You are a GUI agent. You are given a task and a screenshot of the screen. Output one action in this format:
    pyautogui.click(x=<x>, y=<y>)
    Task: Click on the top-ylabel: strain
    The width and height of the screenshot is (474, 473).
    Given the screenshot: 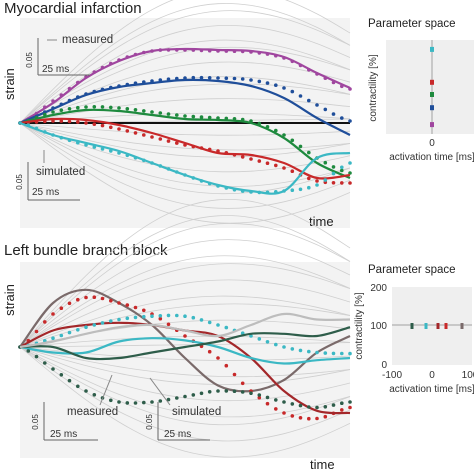 What is the action you would take?
    pyautogui.click(x=9, y=84)
    